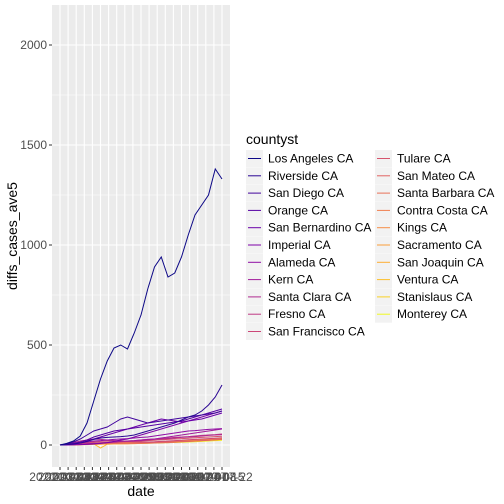 This screenshot has height=504, width=504. Describe the element at coordinates (424, 159) in the screenshot. I see `legend-label: Tulare CA` at that location.